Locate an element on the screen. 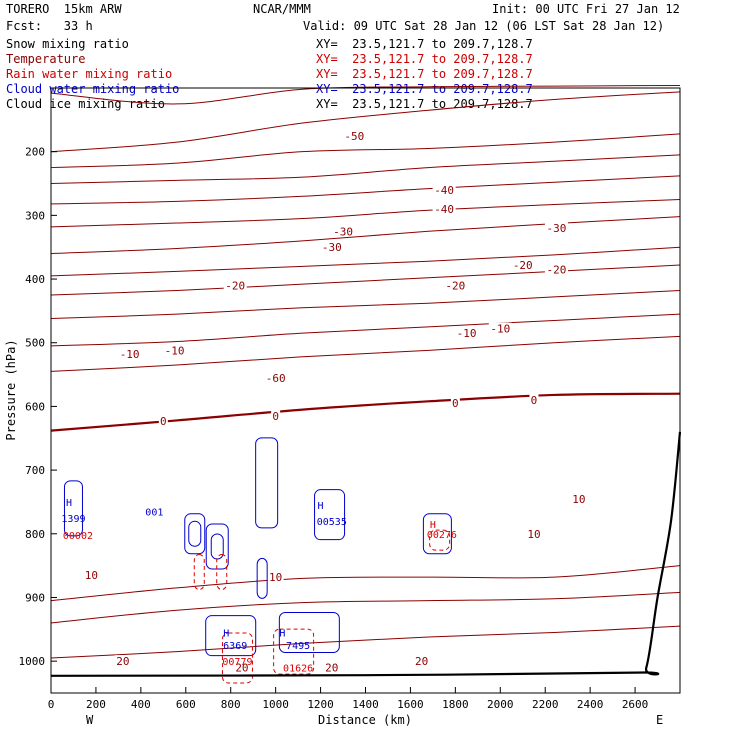 The image size is (740, 740). x-tick-label: 2000 is located at coordinates (500, 704).